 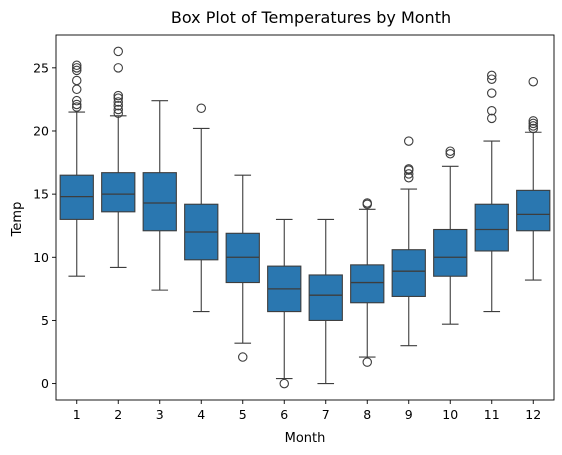 I want to click on y-tick-label: 25, so click(x=41, y=67).